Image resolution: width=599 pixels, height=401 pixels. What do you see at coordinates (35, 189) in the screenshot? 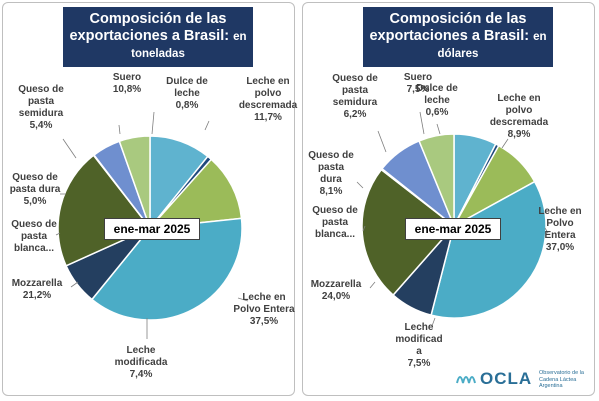
I see `slice-label: Queso de pasta dura 5,0%` at bounding box center [35, 189].